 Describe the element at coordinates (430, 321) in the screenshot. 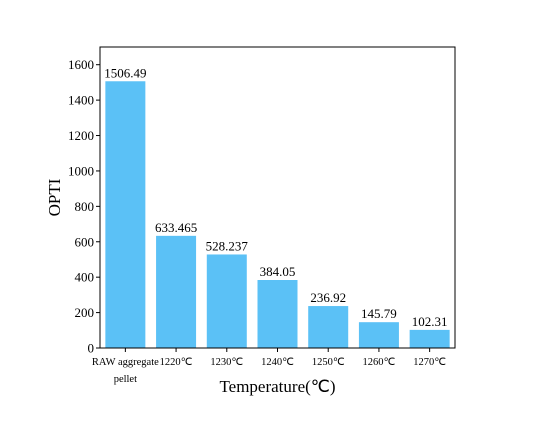

I see `bar-value-label: 102.31` at that location.